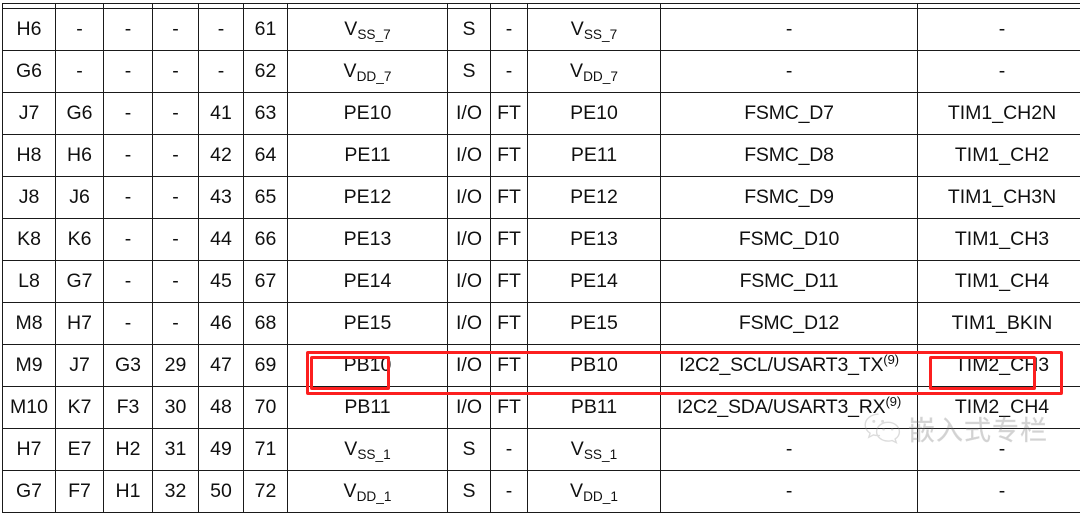 The width and height of the screenshot is (1080, 513). What do you see at coordinates (368, 282) in the screenshot?
I see `cell-pin-name: PE14` at bounding box center [368, 282].